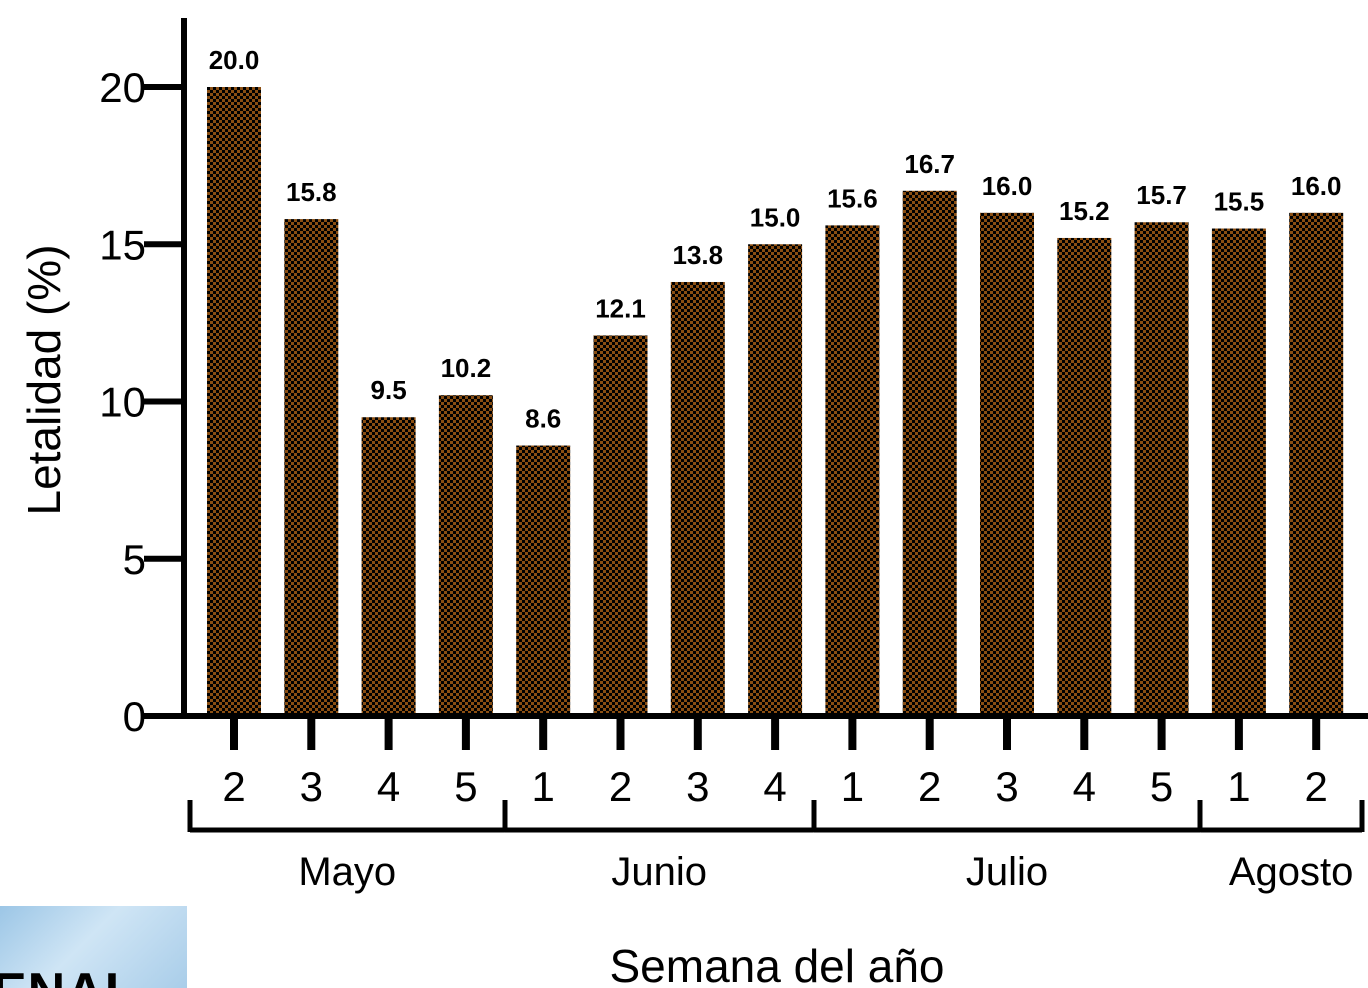 The width and height of the screenshot is (1368, 988). Describe the element at coordinates (1291, 872) in the screenshot. I see `month-label: Agosto` at that location.